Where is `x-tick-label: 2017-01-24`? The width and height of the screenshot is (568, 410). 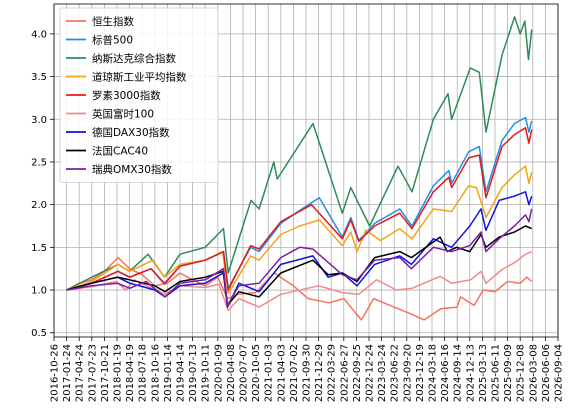 x-tick-label: 2017-01-24 is located at coordinates (67, 373).